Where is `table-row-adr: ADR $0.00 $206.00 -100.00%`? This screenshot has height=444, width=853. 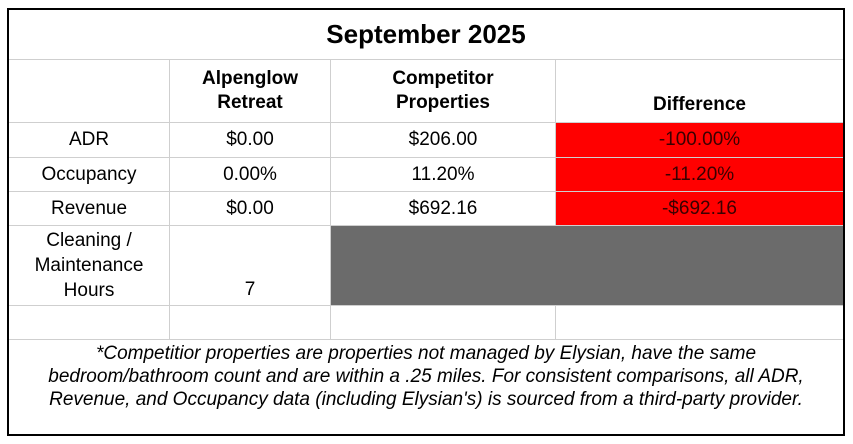 table-row-adr: ADR $0.00 $206.00 -100.00% is located at coordinates (426, 140).